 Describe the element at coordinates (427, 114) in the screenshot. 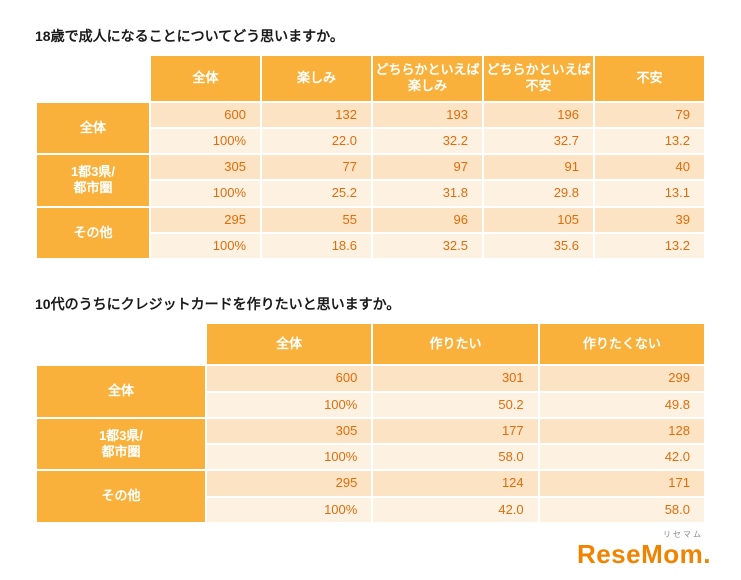

I see `count-cell: 193` at that location.